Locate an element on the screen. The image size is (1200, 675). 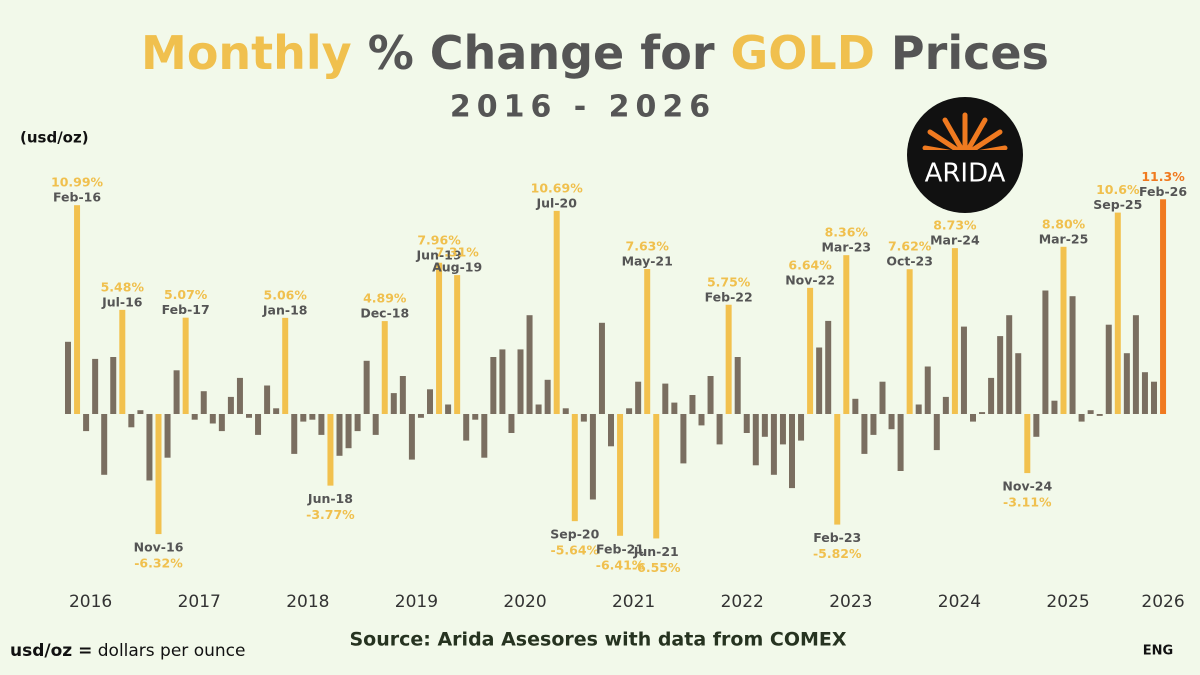
language: ENG is located at coordinates (1158, 651).